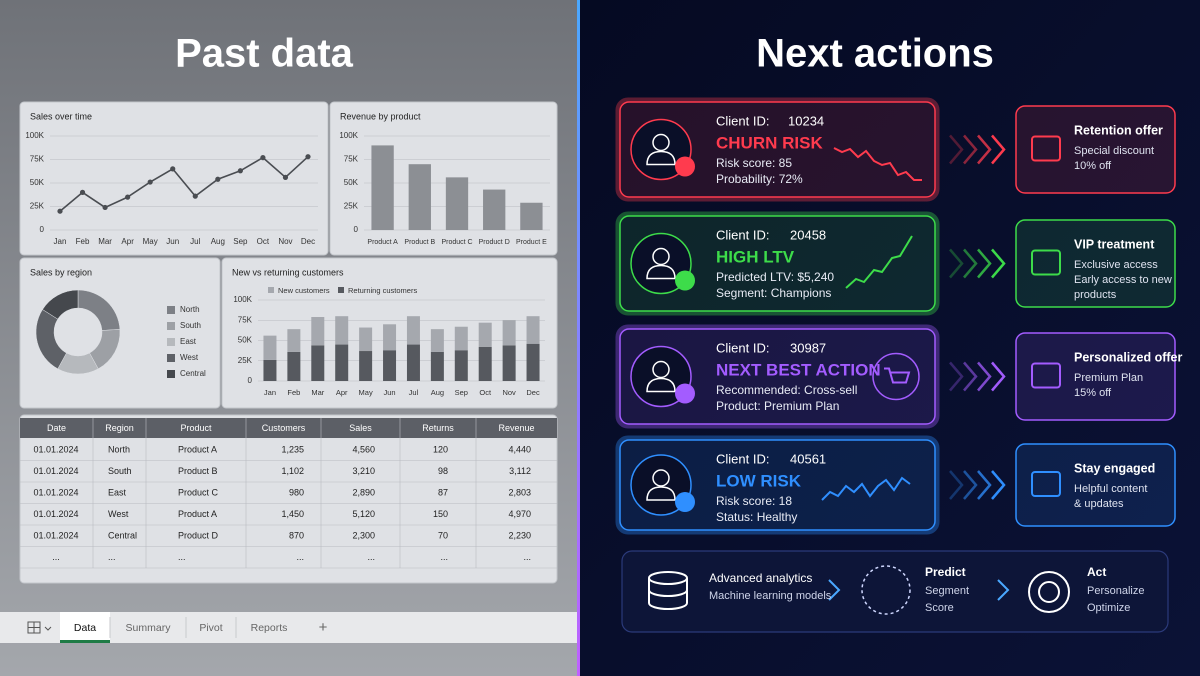  What do you see at coordinates (759, 480) in the screenshot?
I see `status: LOW RISK` at bounding box center [759, 480].